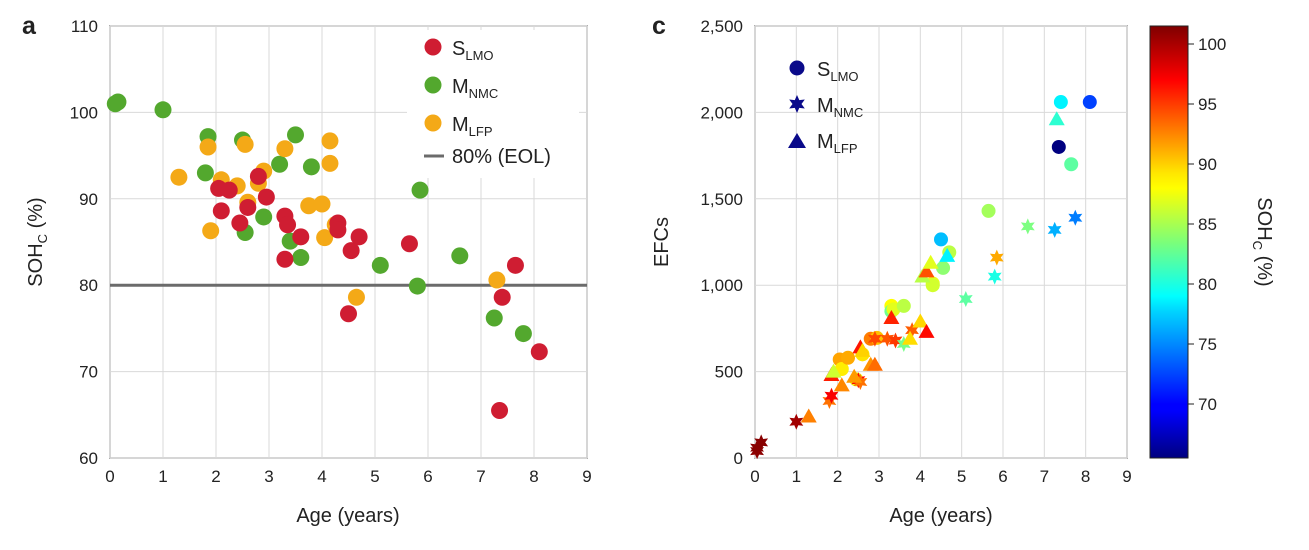 This screenshot has height=550, width=1309. What do you see at coordinates (374, 476) in the screenshot?
I see `x-tick-label: 5` at bounding box center [374, 476].